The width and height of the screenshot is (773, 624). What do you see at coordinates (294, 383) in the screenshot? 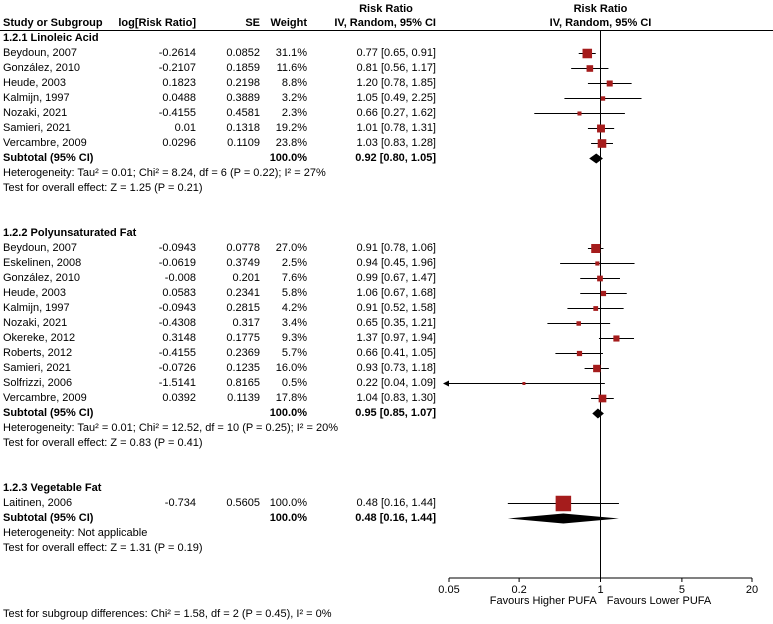
I see `weight-value: 0.5%` at bounding box center [294, 383].